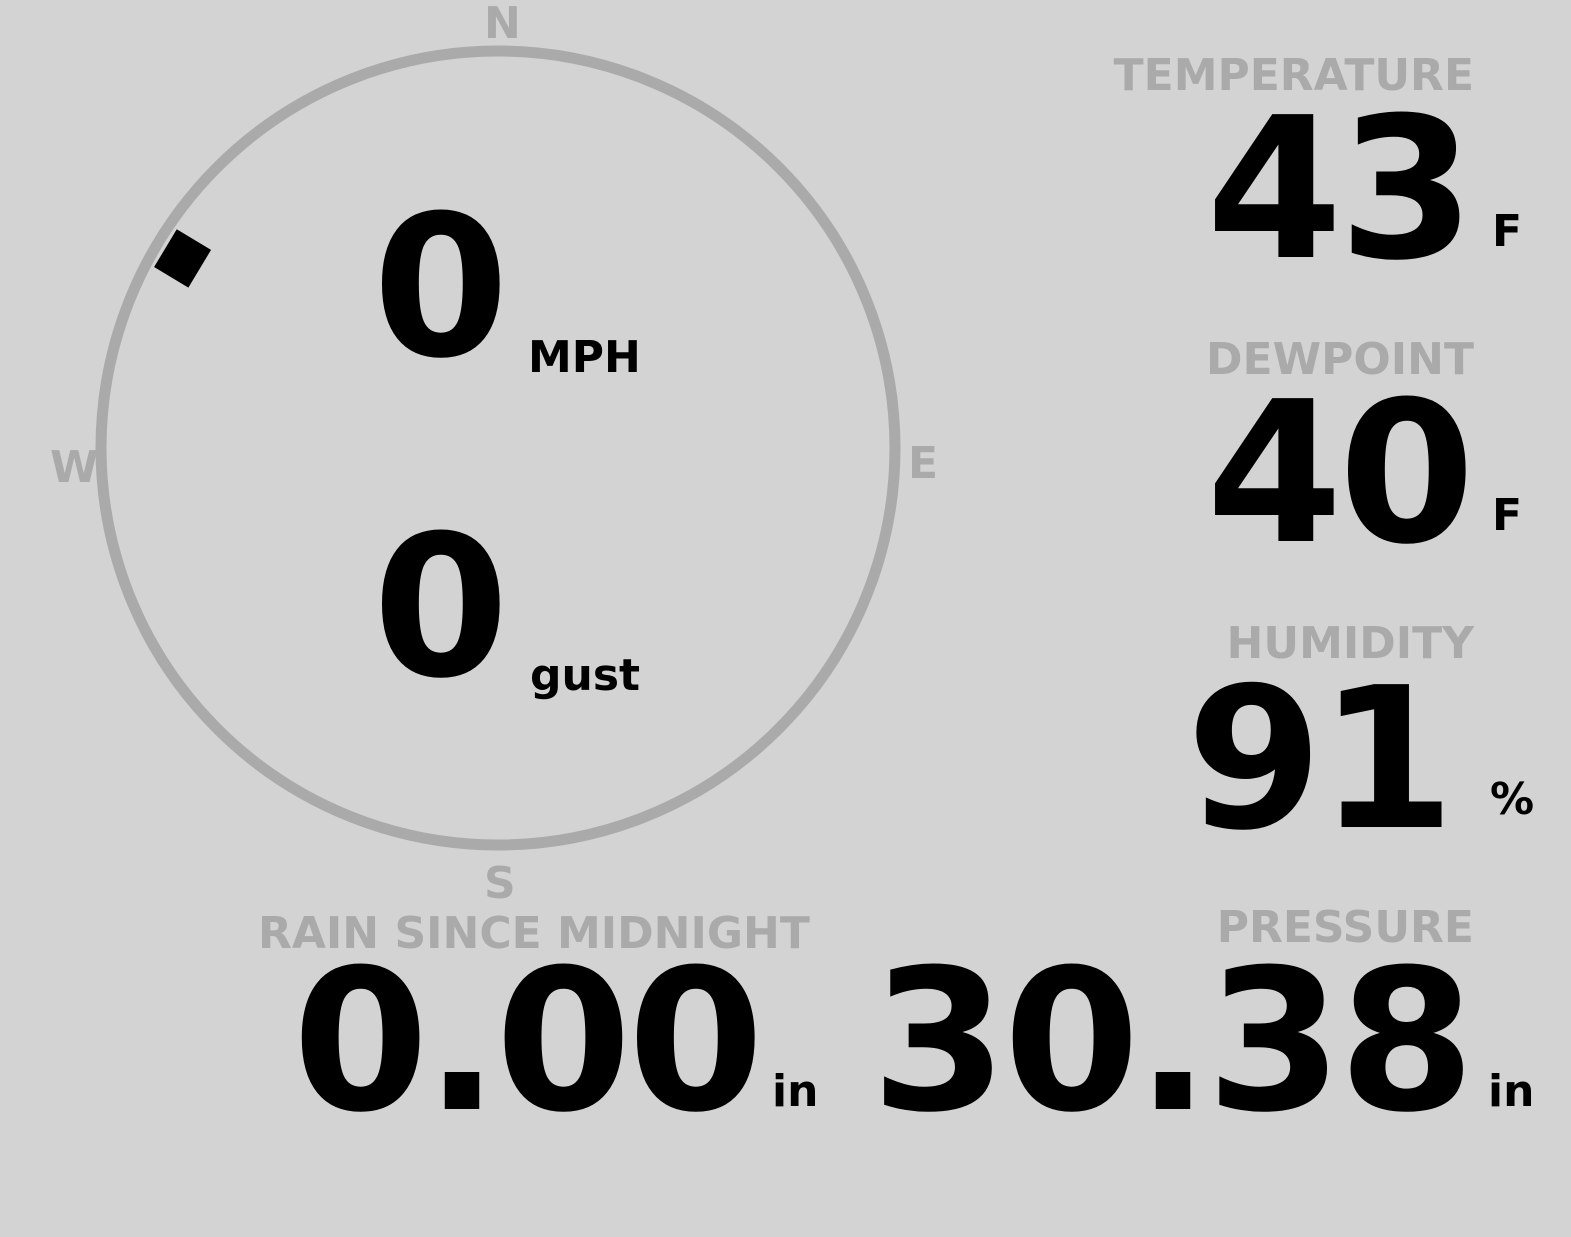 The width and height of the screenshot is (1571, 1237). I want to click on wind-direction-marker, so click(183, 258).